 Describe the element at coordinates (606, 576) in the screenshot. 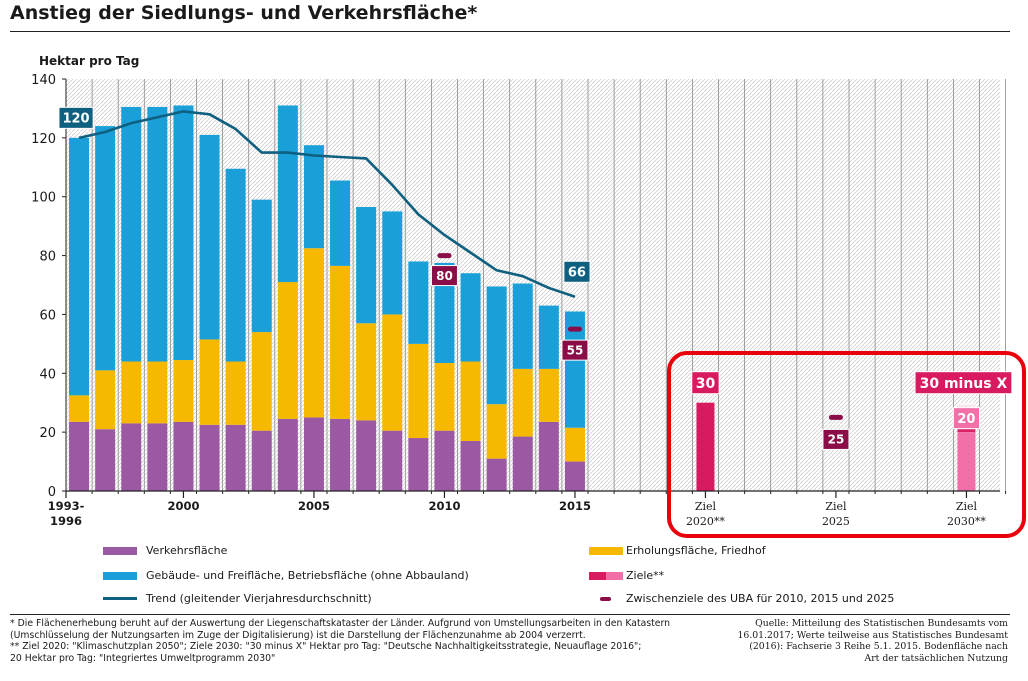

I see `legend-swatch-ziele` at that location.